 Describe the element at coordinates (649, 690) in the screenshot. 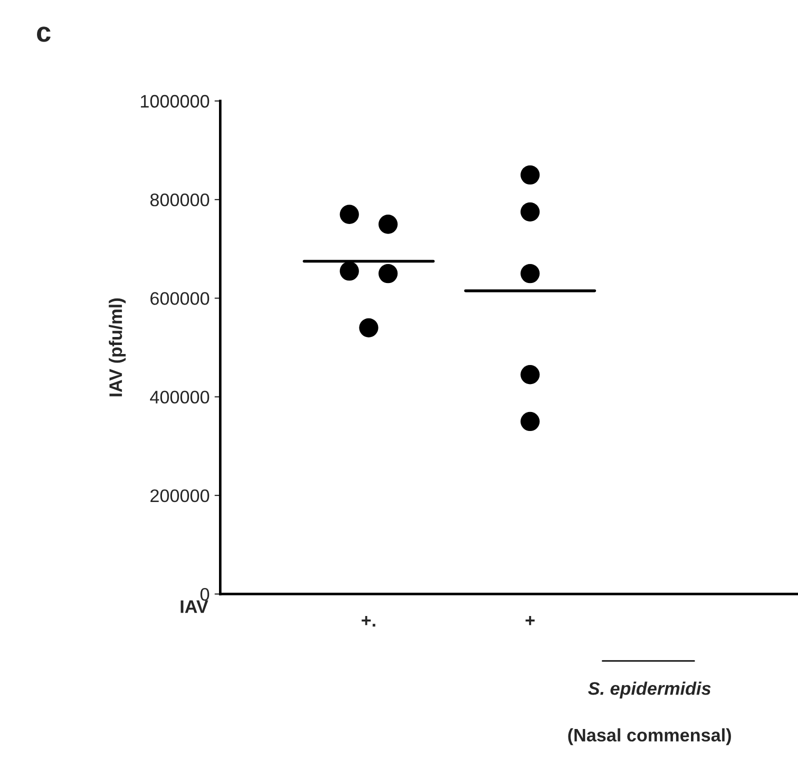

I see `text: S. epidermidis` at that location.